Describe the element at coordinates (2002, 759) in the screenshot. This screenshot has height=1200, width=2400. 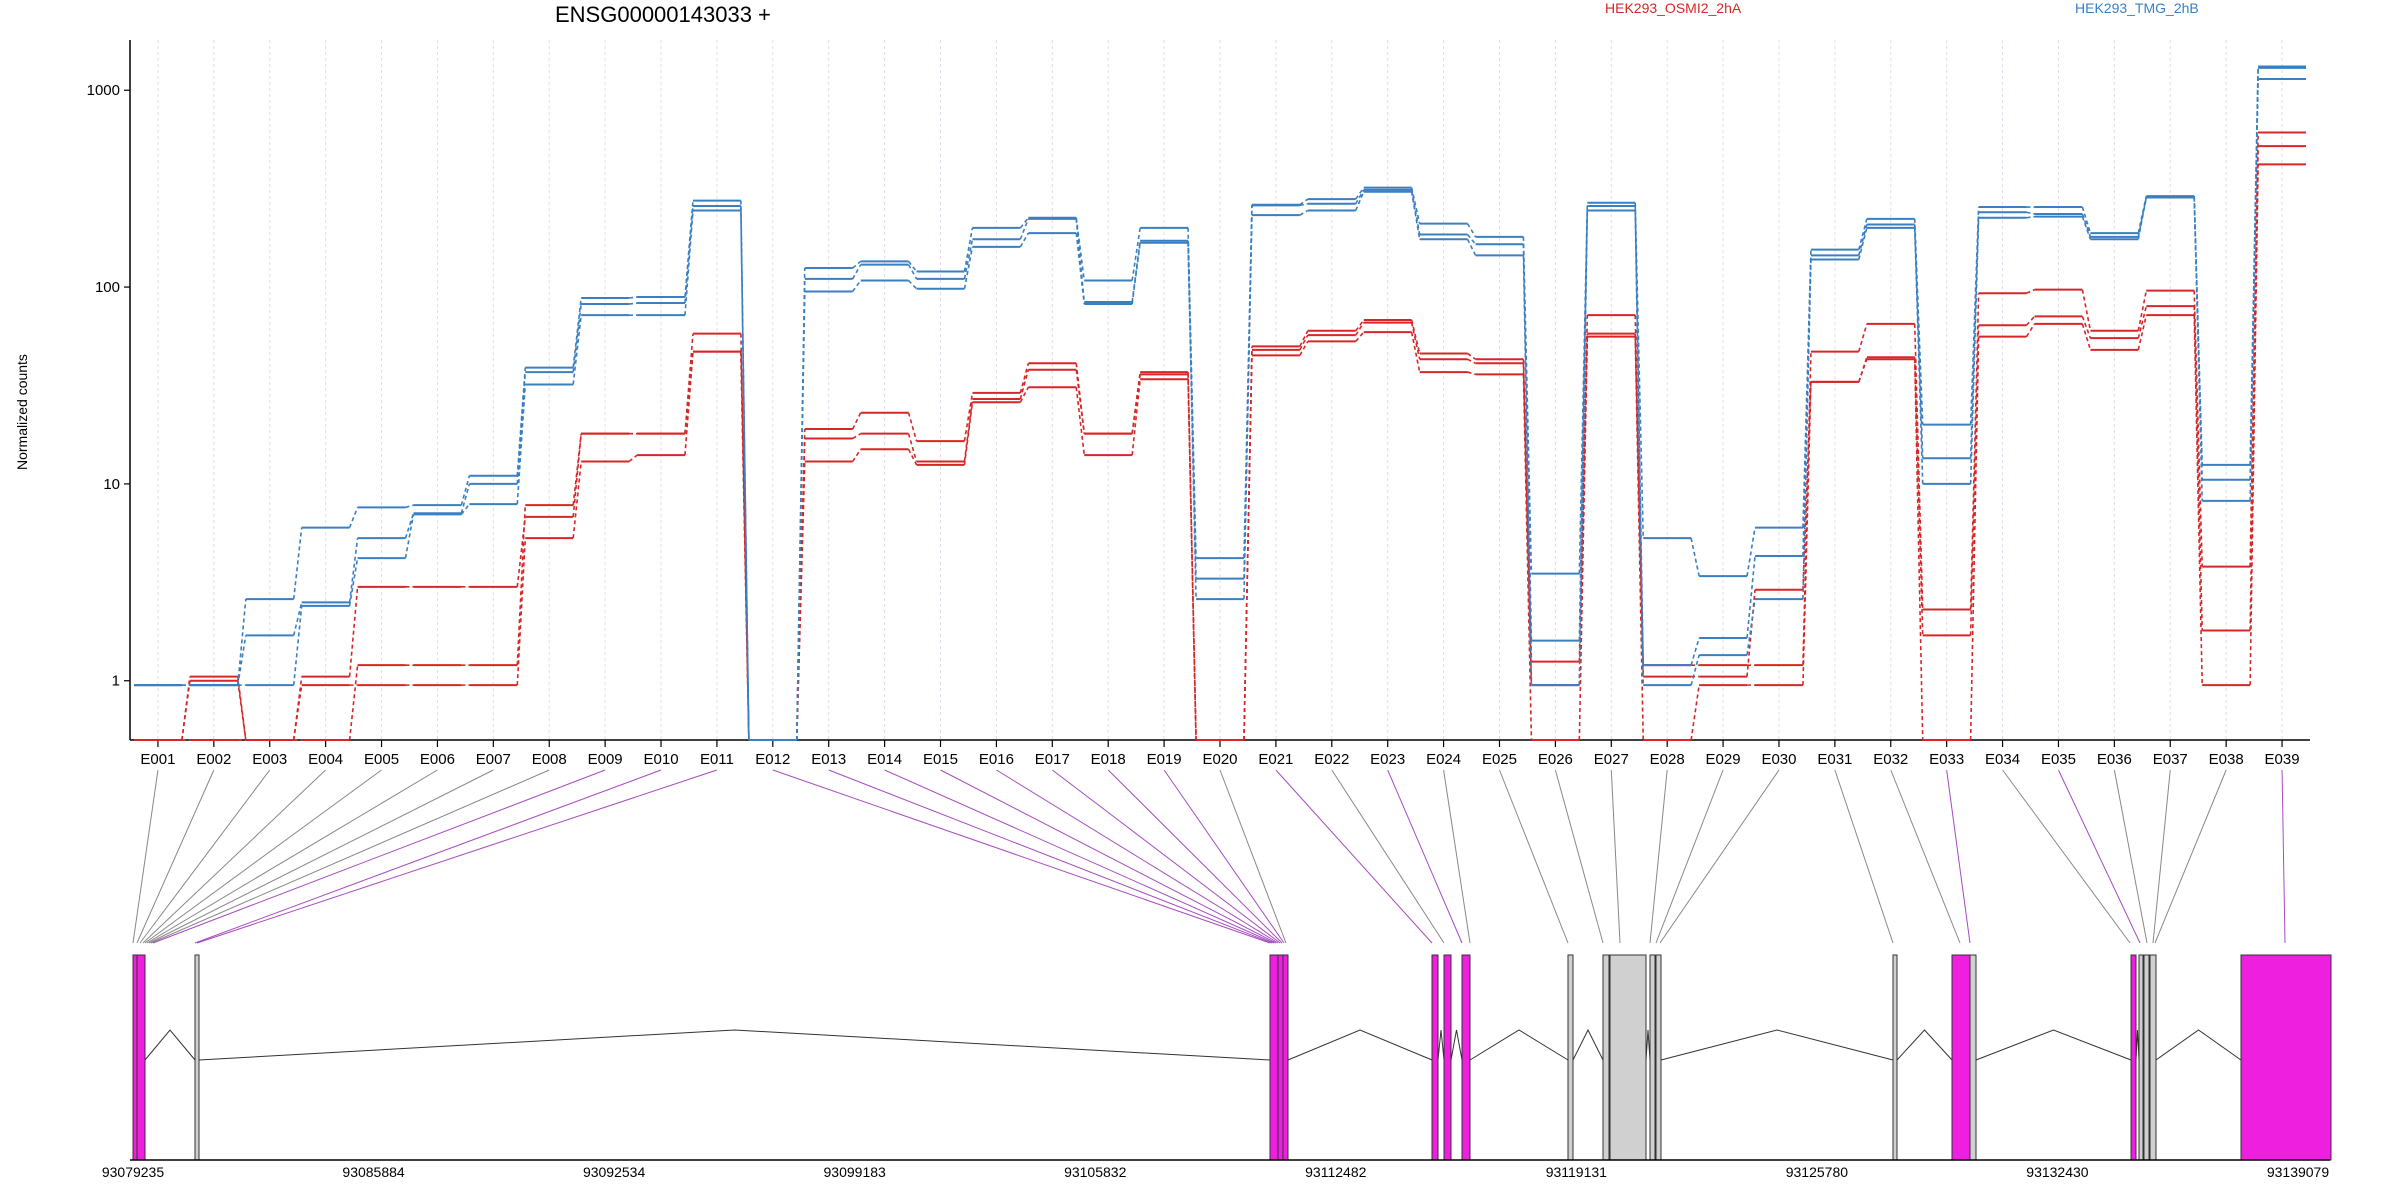
I see `x-tick-label: E034` at that location.